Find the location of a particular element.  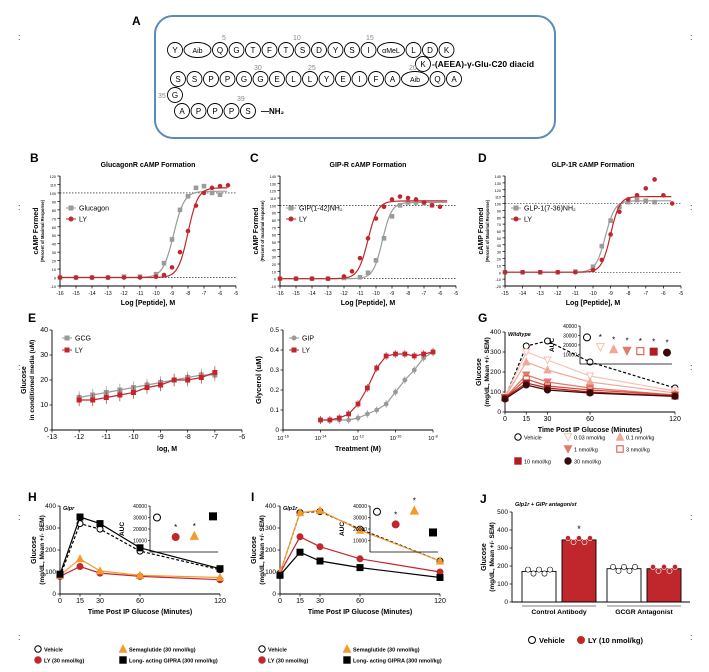

inset-y-label: AUC is located at coordinates (122, 529).